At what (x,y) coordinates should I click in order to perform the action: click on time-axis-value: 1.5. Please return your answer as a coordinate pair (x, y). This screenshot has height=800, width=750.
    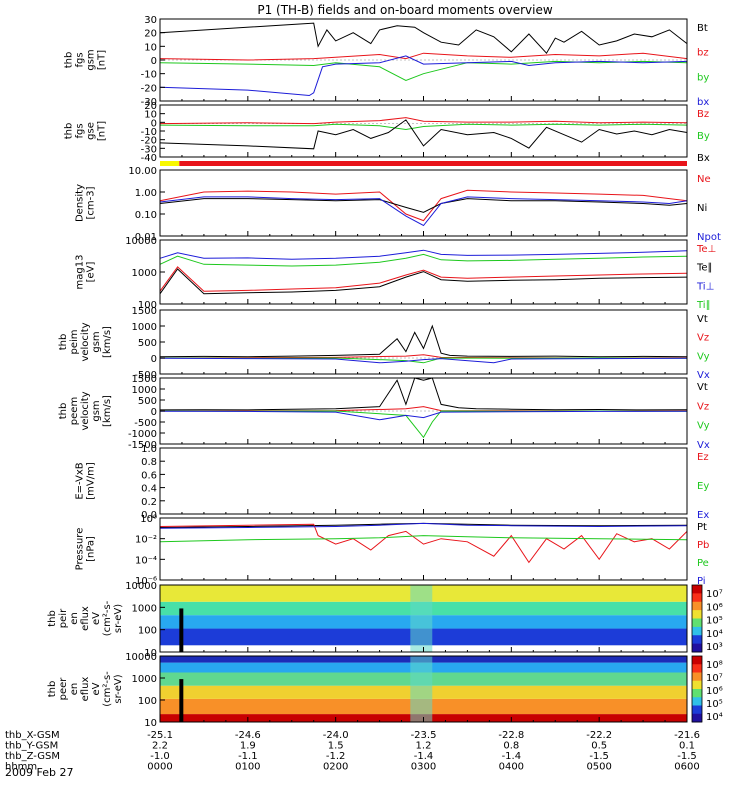
    Looking at the image, I should click on (336, 746).